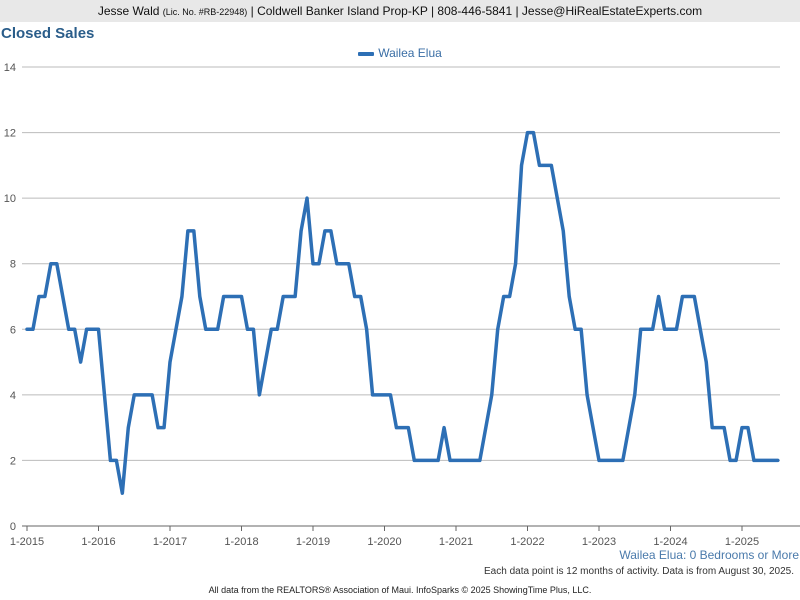 The width and height of the screenshot is (800, 600). I want to click on license-number: (Lic. No. #RB-22948), so click(205, 12).